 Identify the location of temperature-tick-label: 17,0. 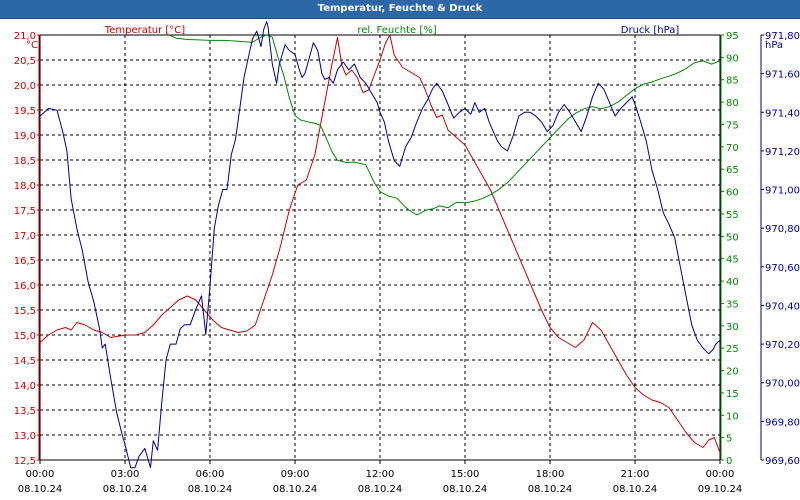
(25, 236).